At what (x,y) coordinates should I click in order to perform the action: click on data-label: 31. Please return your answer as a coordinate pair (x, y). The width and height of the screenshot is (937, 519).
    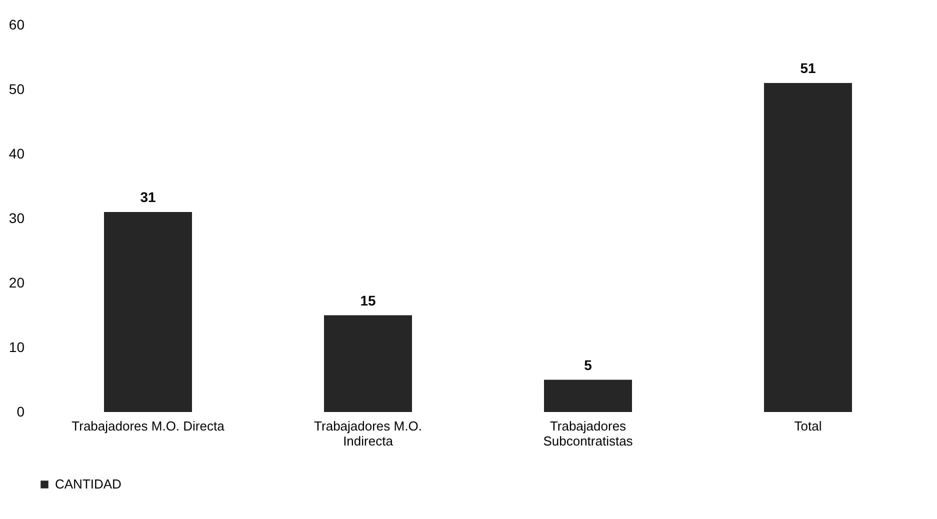
    Looking at the image, I should click on (148, 197).